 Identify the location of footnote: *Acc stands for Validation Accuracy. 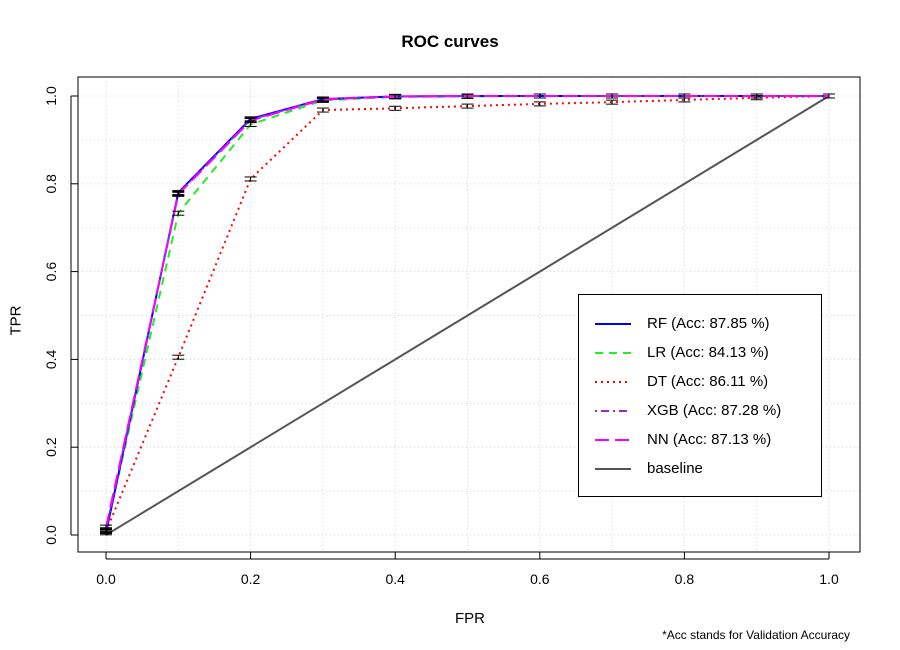
(756, 635).